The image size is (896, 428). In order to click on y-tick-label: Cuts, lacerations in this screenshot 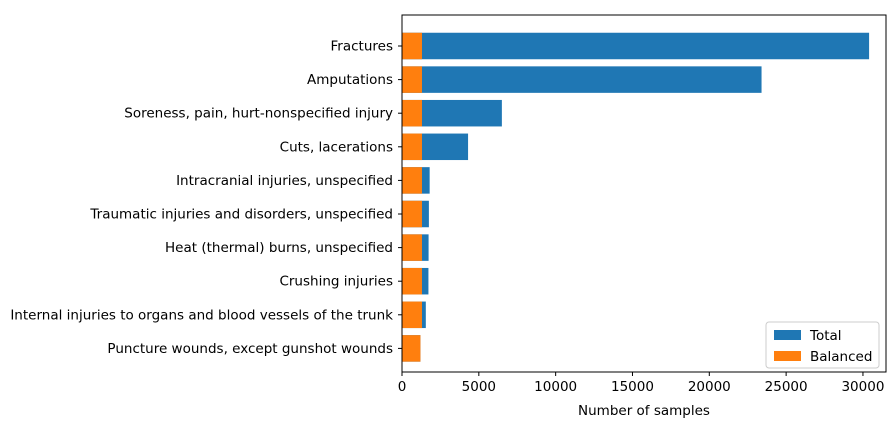, I will do `click(336, 147)`.